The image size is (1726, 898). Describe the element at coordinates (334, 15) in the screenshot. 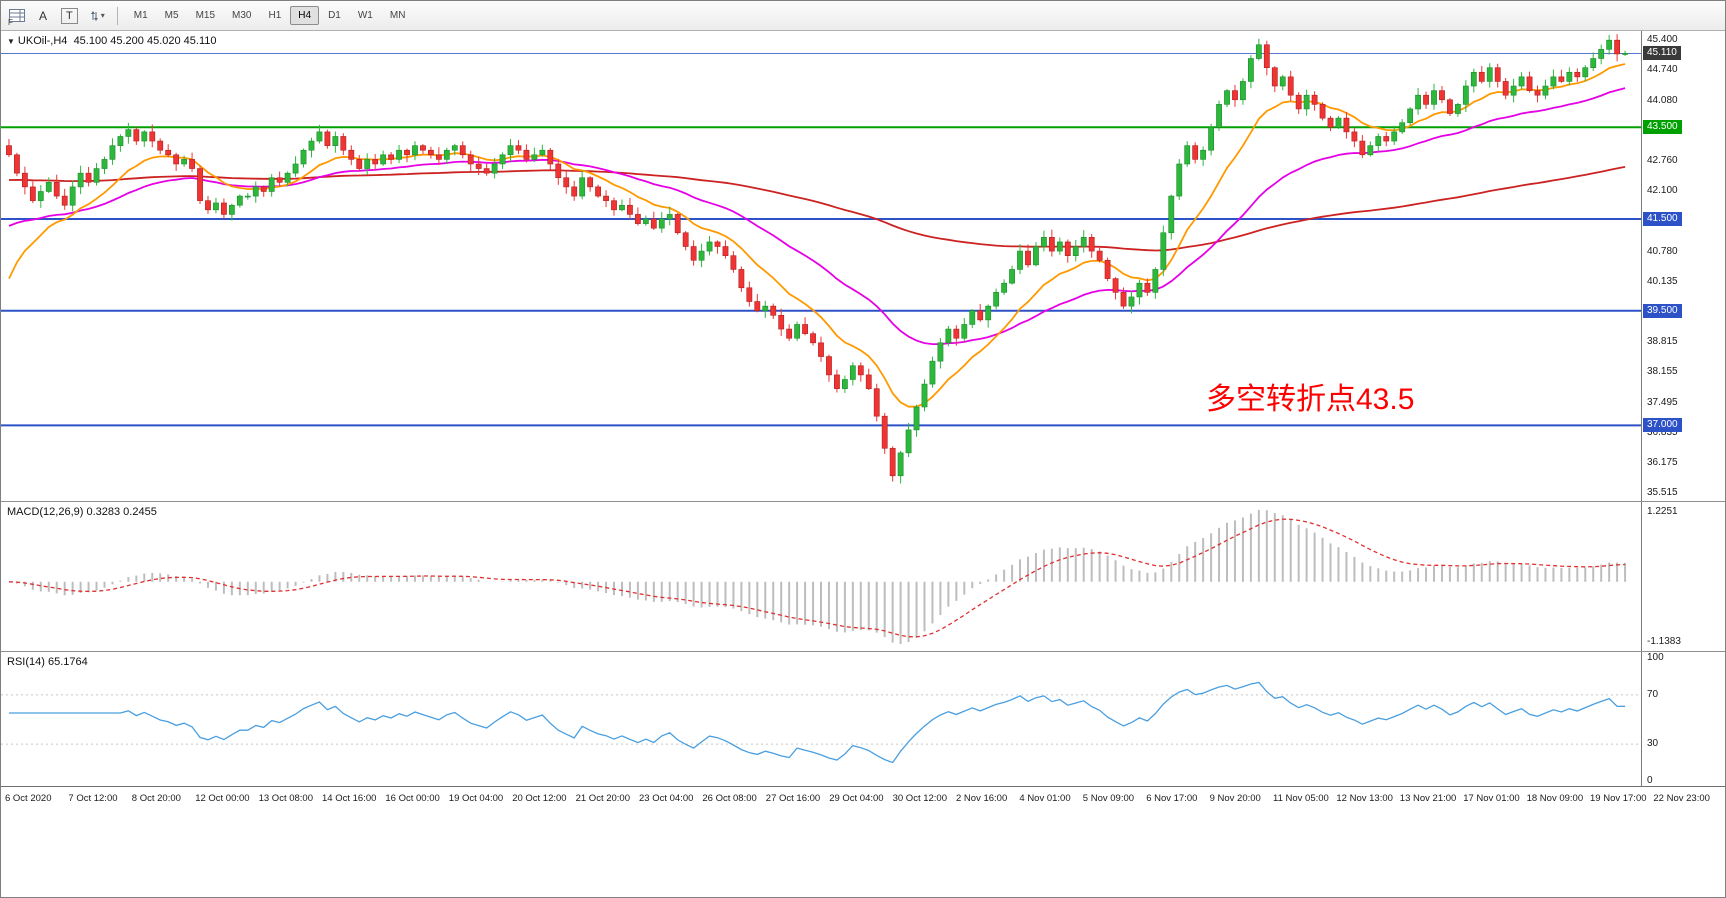

I see `timeframe-button-d1: D1` at that location.